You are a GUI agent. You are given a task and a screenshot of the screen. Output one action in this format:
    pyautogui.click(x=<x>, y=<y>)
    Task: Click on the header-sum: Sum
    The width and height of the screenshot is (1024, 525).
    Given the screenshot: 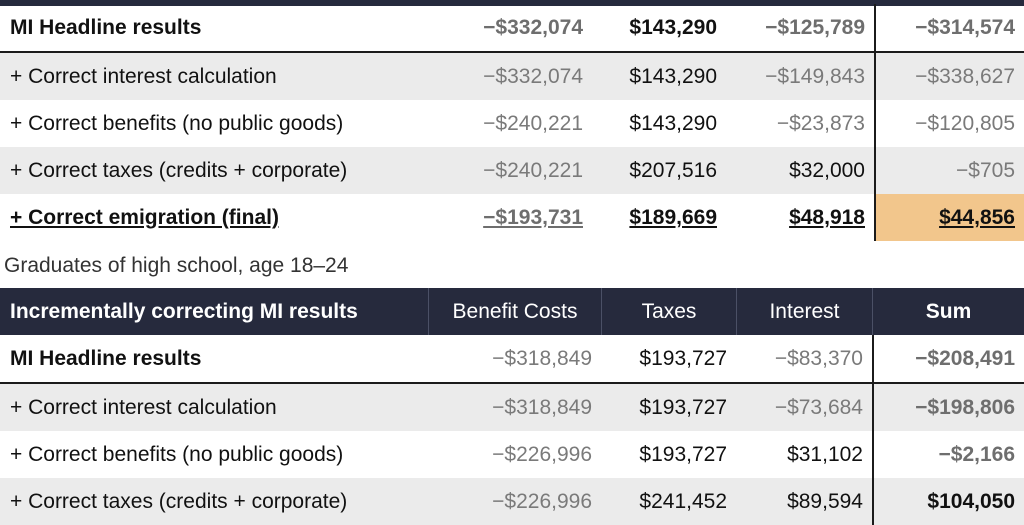 What is the action you would take?
    pyautogui.click(x=948, y=311)
    